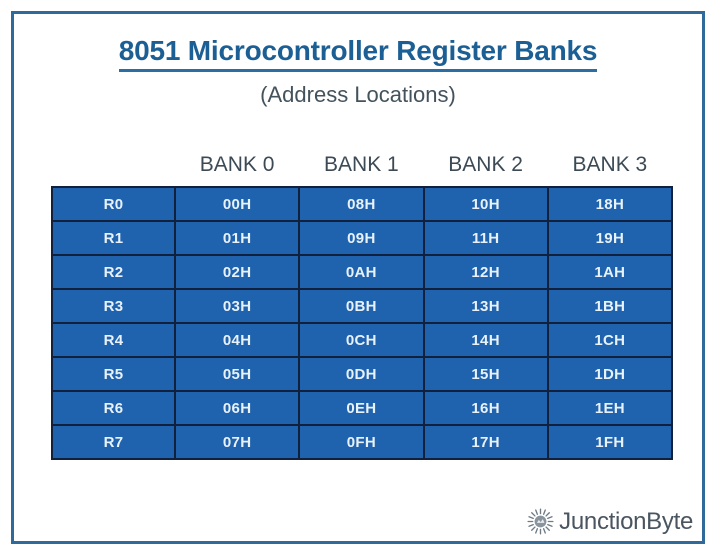  What do you see at coordinates (610, 238) in the screenshot?
I see `cell-bank3: 19H` at bounding box center [610, 238].